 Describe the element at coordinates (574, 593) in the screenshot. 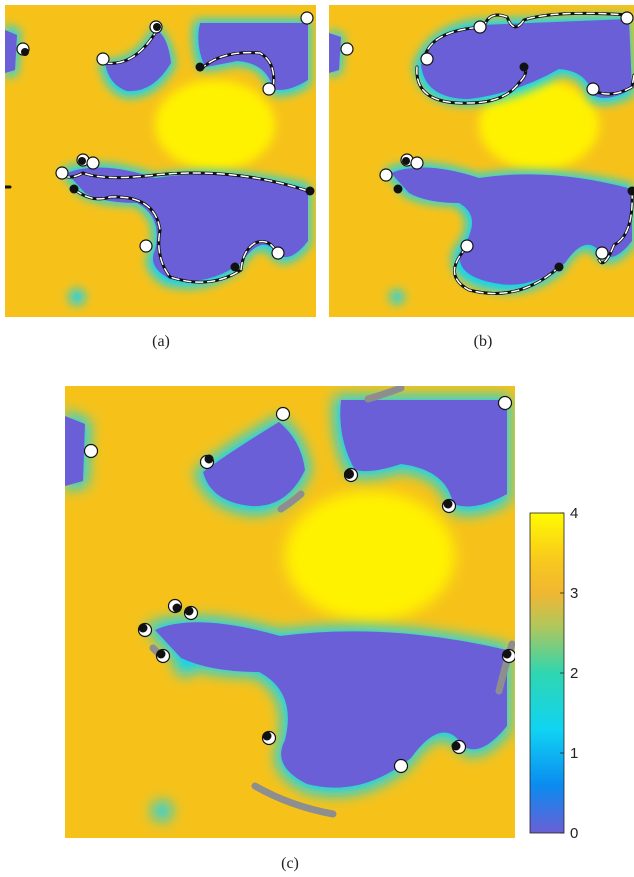

I see `colorbar-tick-label: 3` at that location.